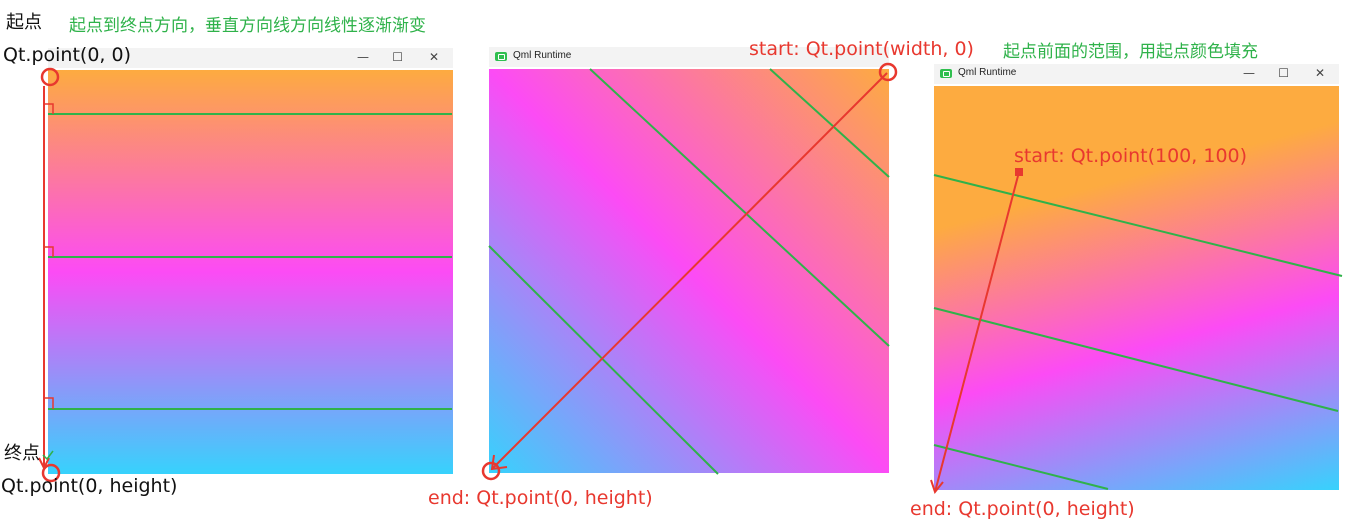 The height and width of the screenshot is (529, 1356). What do you see at coordinates (89, 486) in the screenshot?
I see `end-point-label: Qt.point(0, height)` at bounding box center [89, 486].